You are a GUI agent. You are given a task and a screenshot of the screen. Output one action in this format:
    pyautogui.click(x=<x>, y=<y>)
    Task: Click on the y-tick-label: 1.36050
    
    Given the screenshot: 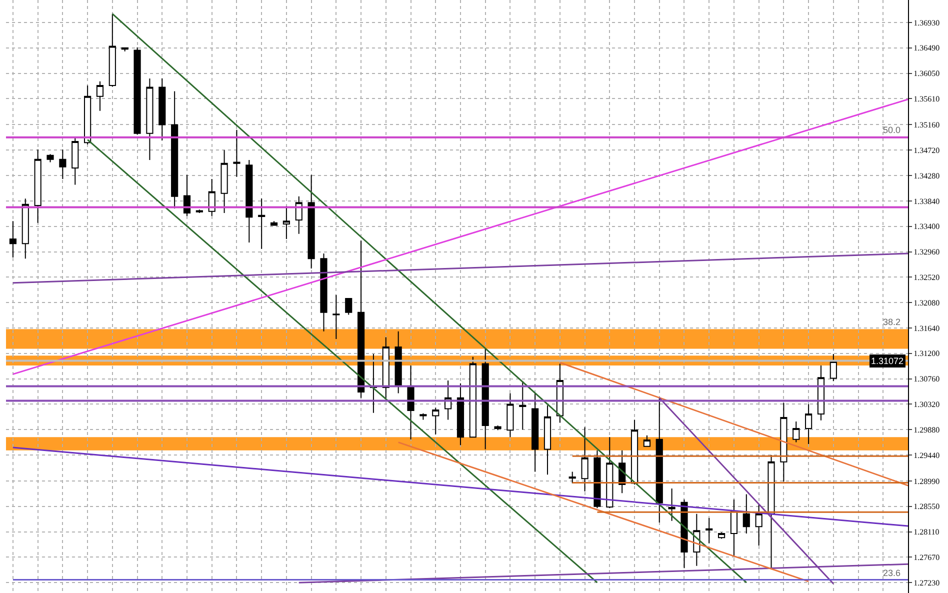 What is the action you would take?
    pyautogui.click(x=927, y=73)
    